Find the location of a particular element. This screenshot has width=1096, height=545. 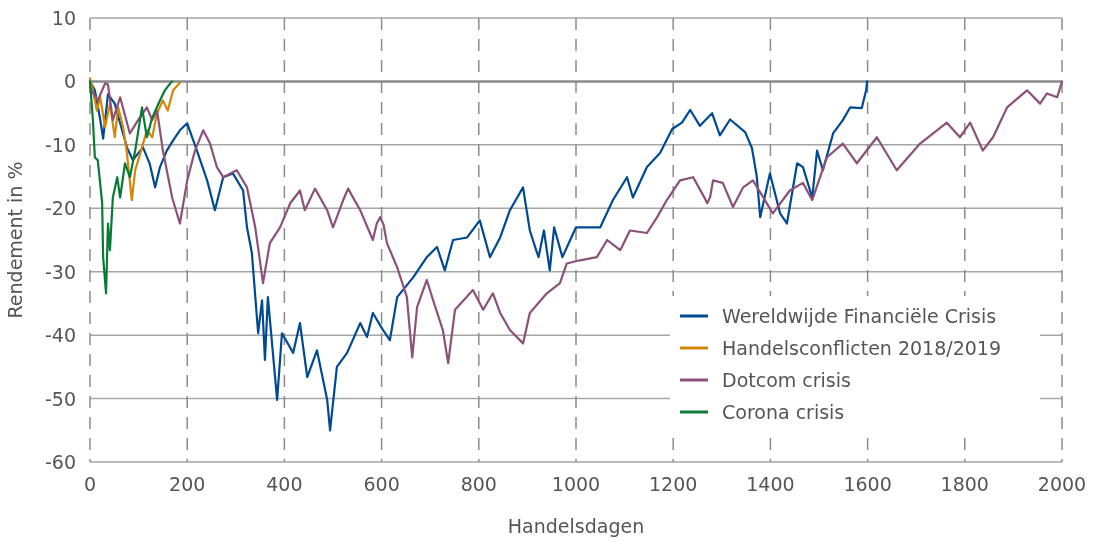

legend-label: Corona crisis is located at coordinates (783, 412).